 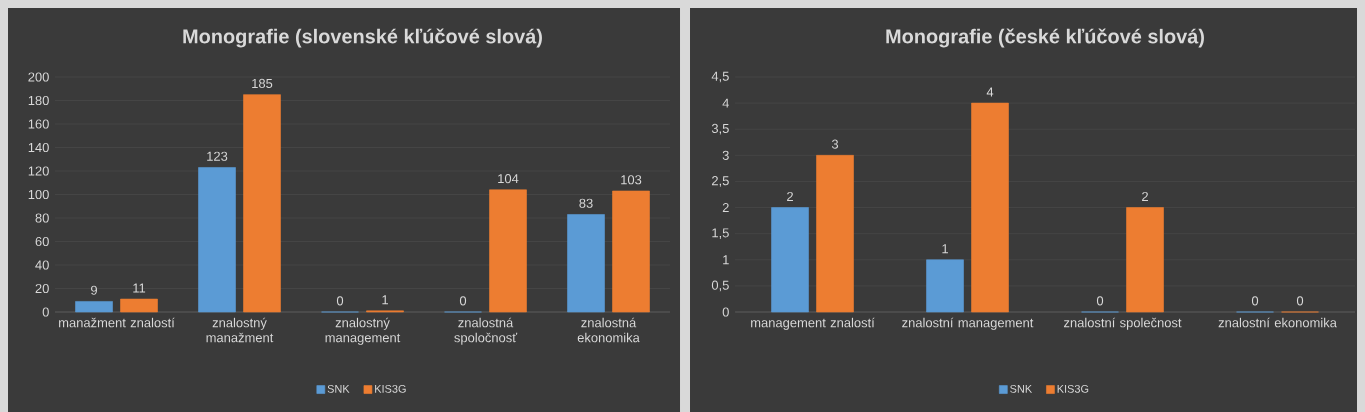 I want to click on chart-title: Monografie (české kľúčové slová), so click(x=1045, y=38).